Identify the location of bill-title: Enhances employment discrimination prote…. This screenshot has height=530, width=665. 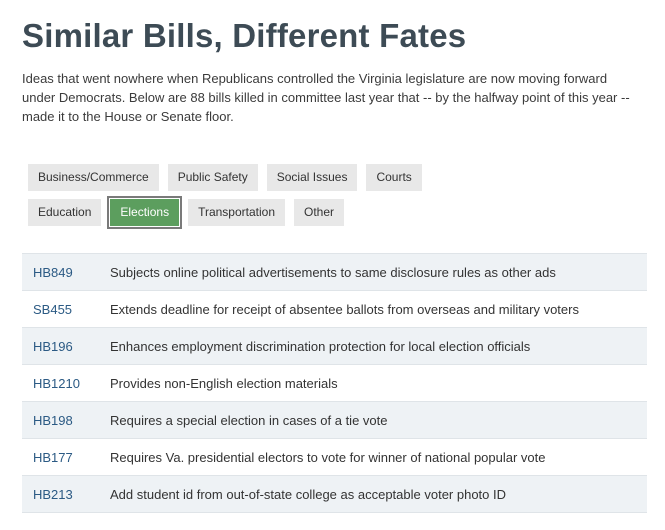
(320, 346).